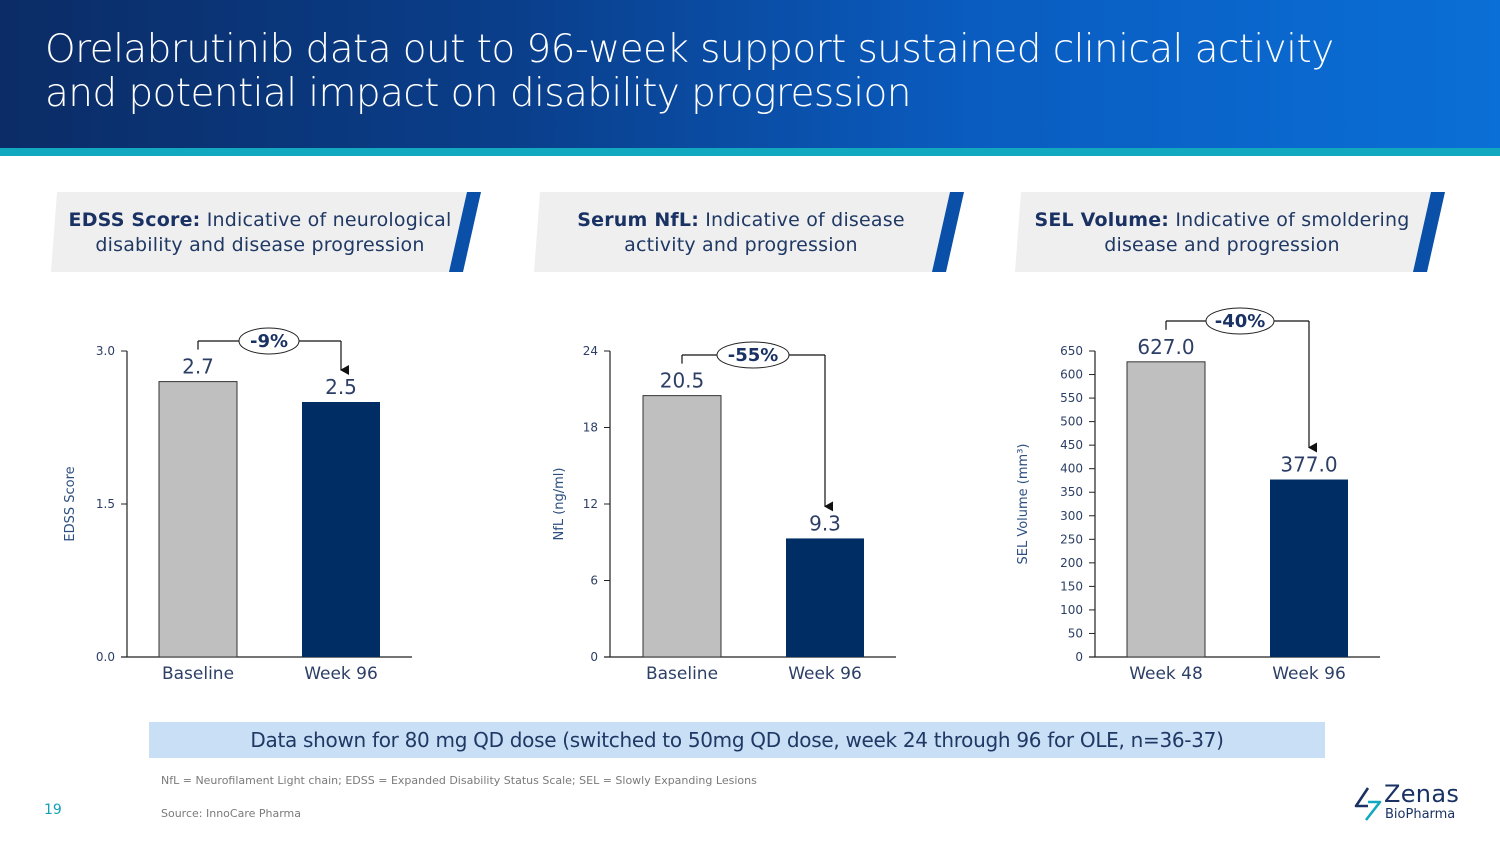 Image resolution: width=1500 pixels, height=844 pixels. What do you see at coordinates (750, 152) in the screenshot?
I see `header-accent-strip` at bounding box center [750, 152].